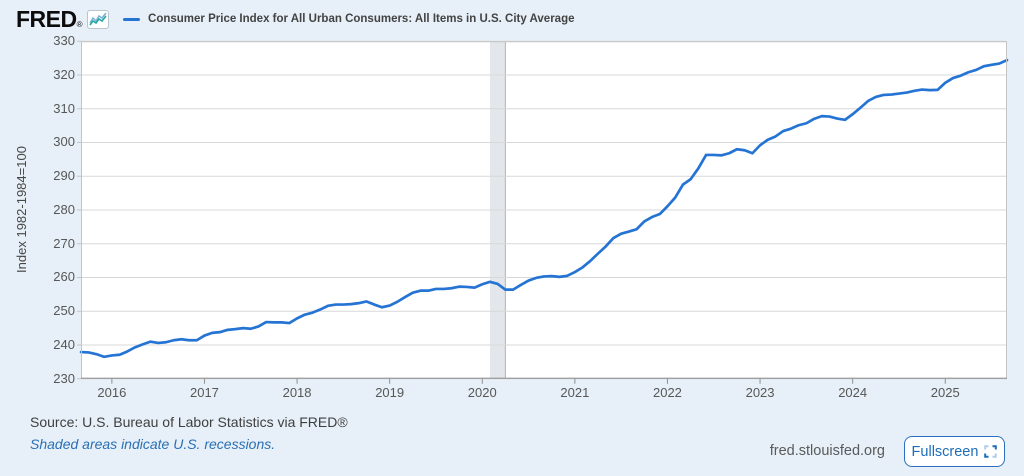 The width and height of the screenshot is (1024, 476). Describe the element at coordinates (575, 392) in the screenshot. I see `x-tick-label: 2021` at that location.